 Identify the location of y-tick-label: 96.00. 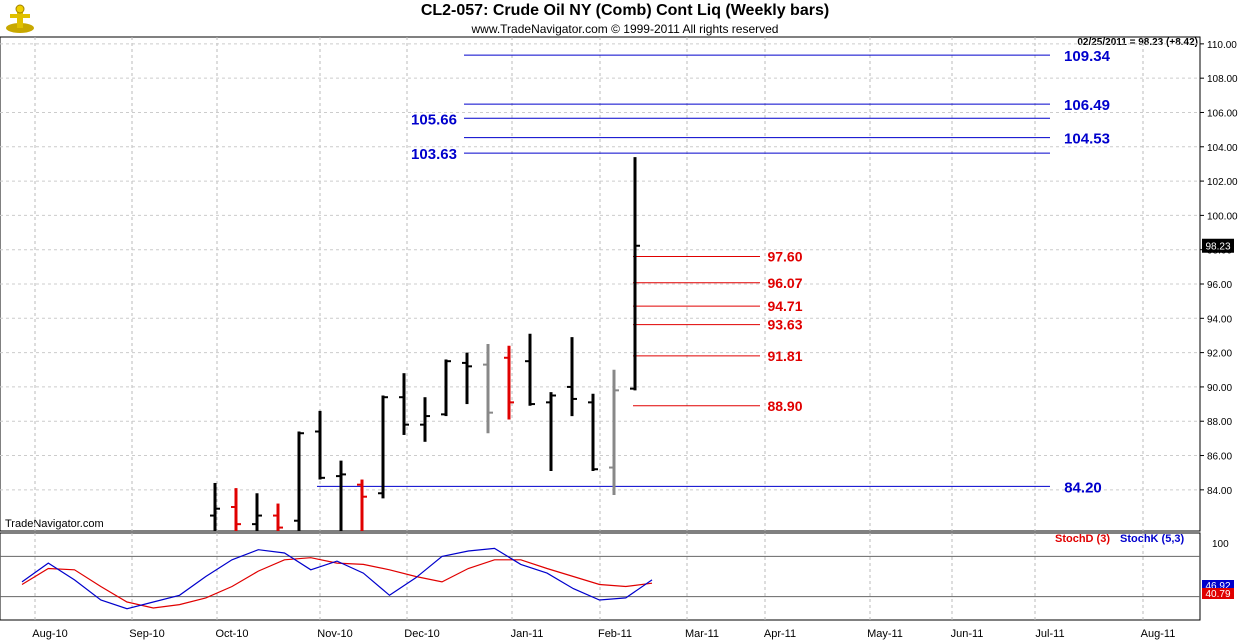
(1219, 285).